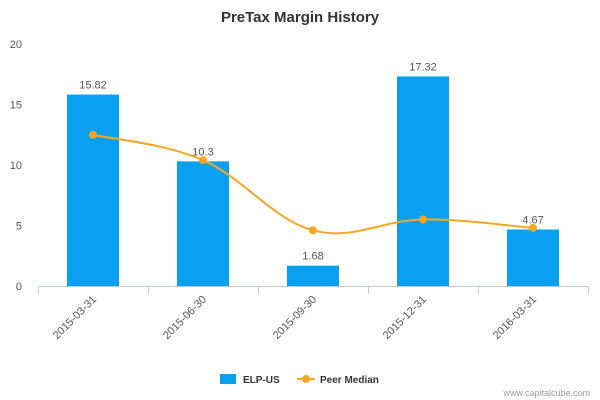 This screenshot has height=400, width=600. I want to click on legend-label-peer-median: Peer Median, so click(349, 380).